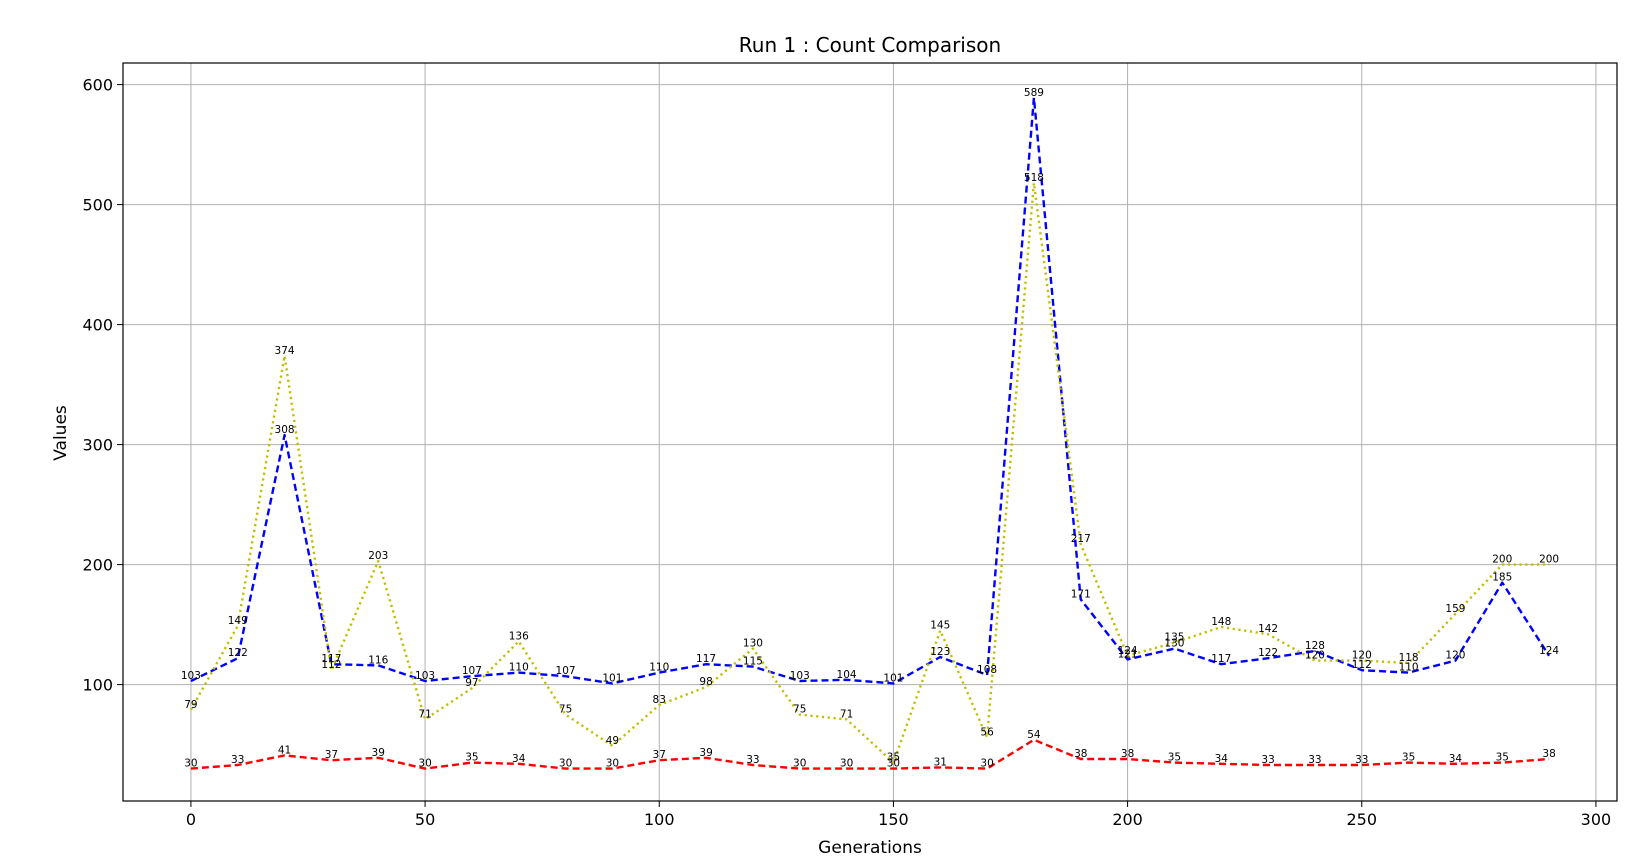 The width and height of the screenshot is (1646, 862). Describe the element at coordinates (331, 665) in the screenshot. I see `data-label: 112` at that location.